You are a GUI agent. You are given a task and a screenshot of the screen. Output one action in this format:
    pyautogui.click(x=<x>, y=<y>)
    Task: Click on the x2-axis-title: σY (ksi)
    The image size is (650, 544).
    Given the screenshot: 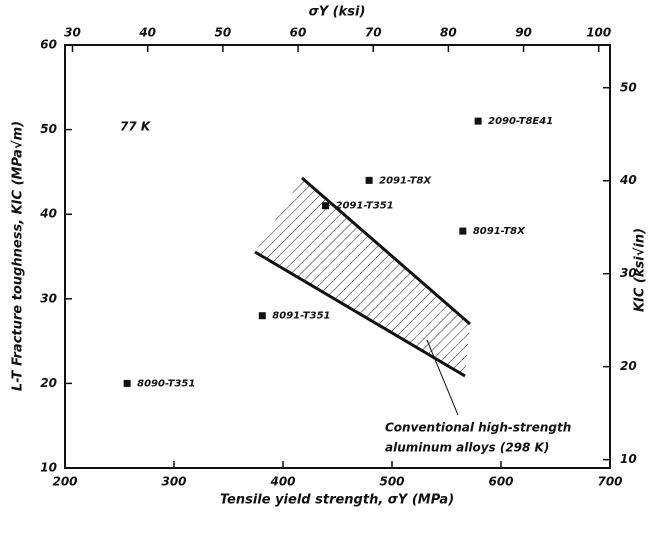 What is the action you would take?
    pyautogui.click(x=337, y=12)
    